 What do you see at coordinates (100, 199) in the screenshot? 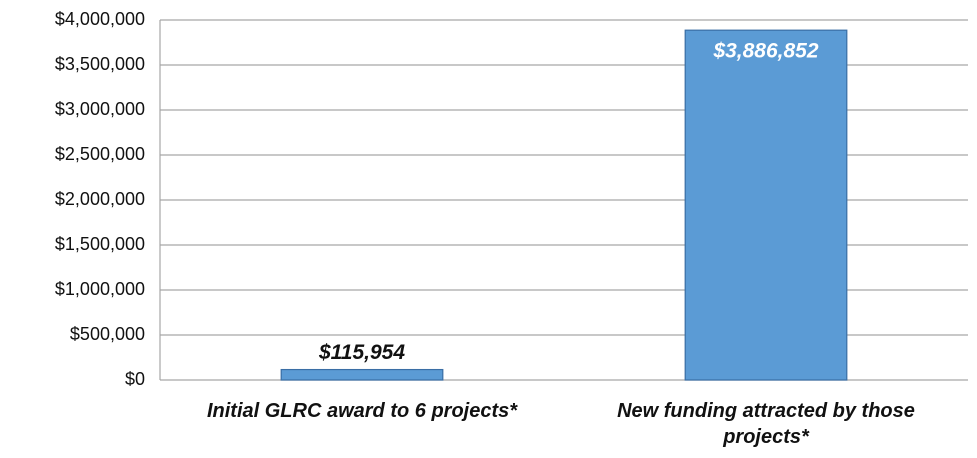
I see `y-tick-label: $2,000,000` at bounding box center [100, 199].